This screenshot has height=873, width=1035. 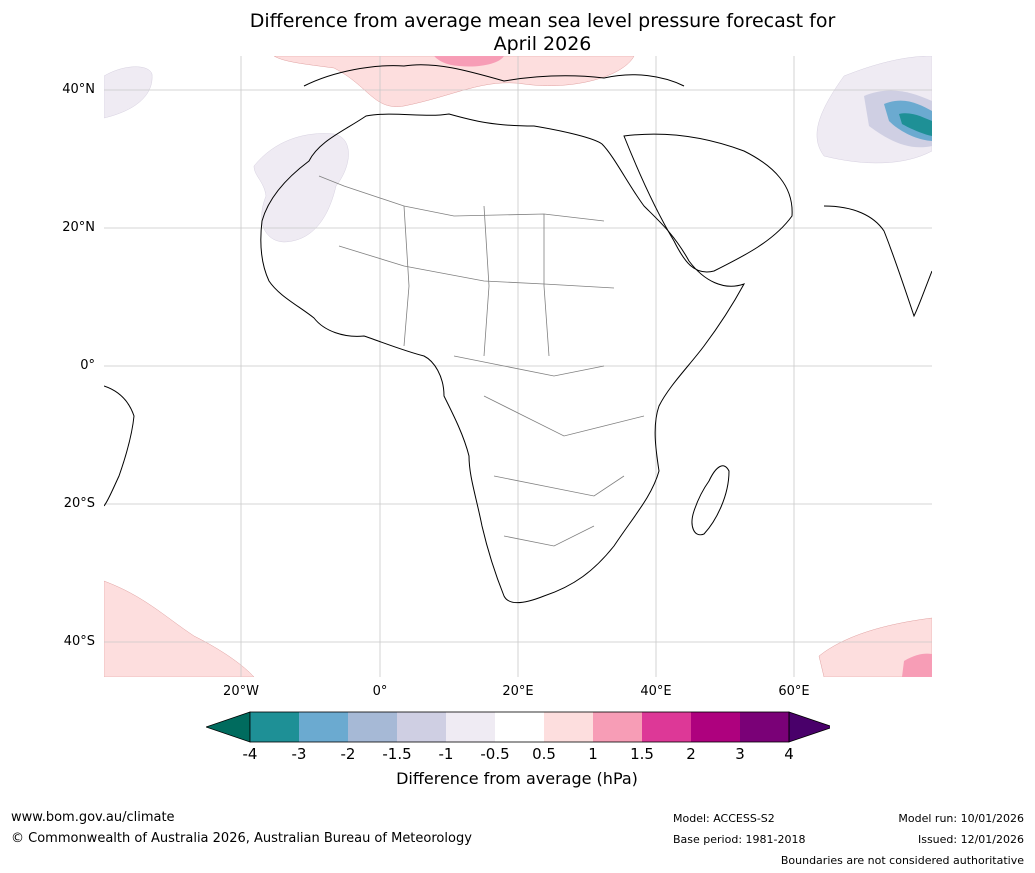 I want to click on positive-anomaly-southeast, so click(x=875, y=647).